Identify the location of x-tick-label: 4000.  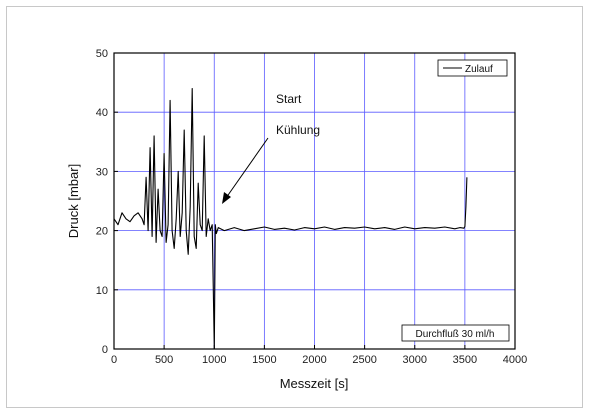
(515, 360).